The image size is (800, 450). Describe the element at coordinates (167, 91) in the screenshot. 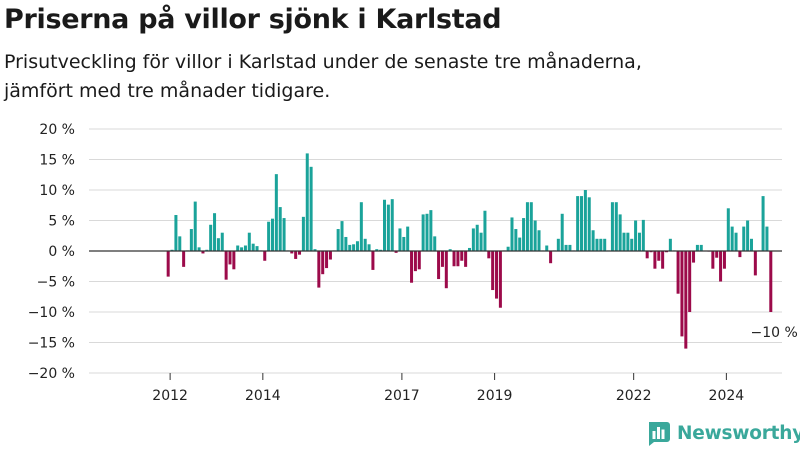

I see `subtitle-line-2: jämfört med tre månader tidigare.` at that location.